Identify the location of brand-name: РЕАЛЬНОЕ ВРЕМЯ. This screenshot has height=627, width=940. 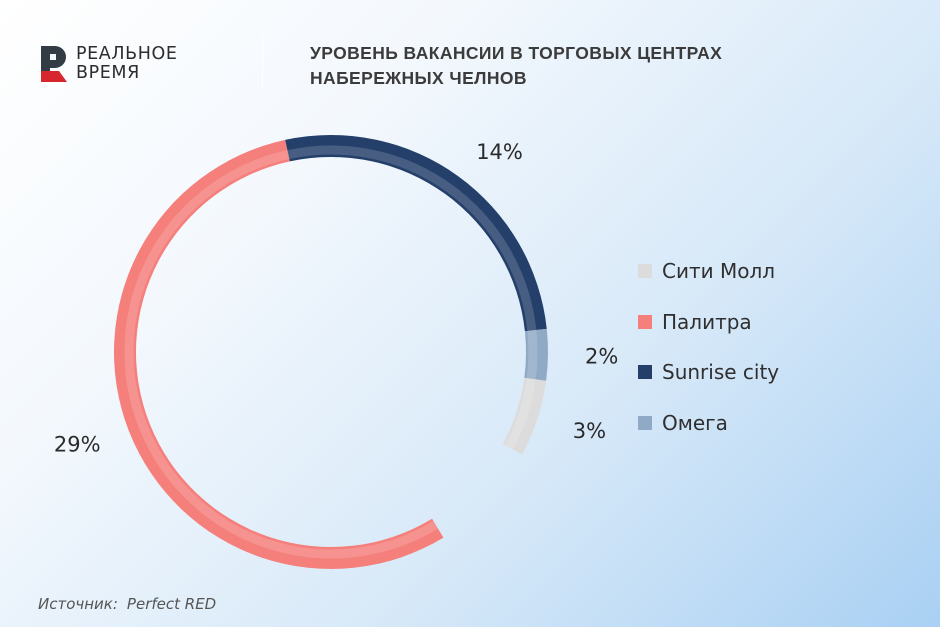
(127, 64).